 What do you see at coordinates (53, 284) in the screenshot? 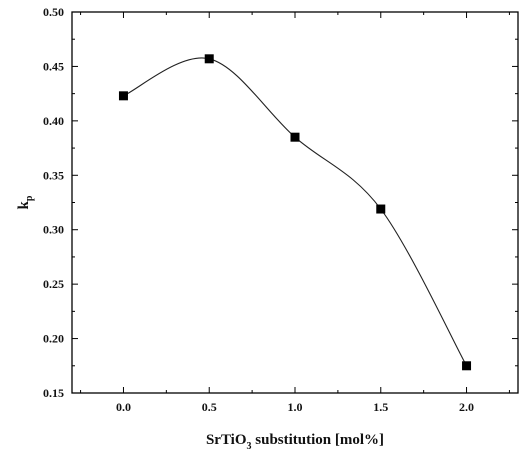
I see `y-tick-label: 0.25` at bounding box center [53, 284].